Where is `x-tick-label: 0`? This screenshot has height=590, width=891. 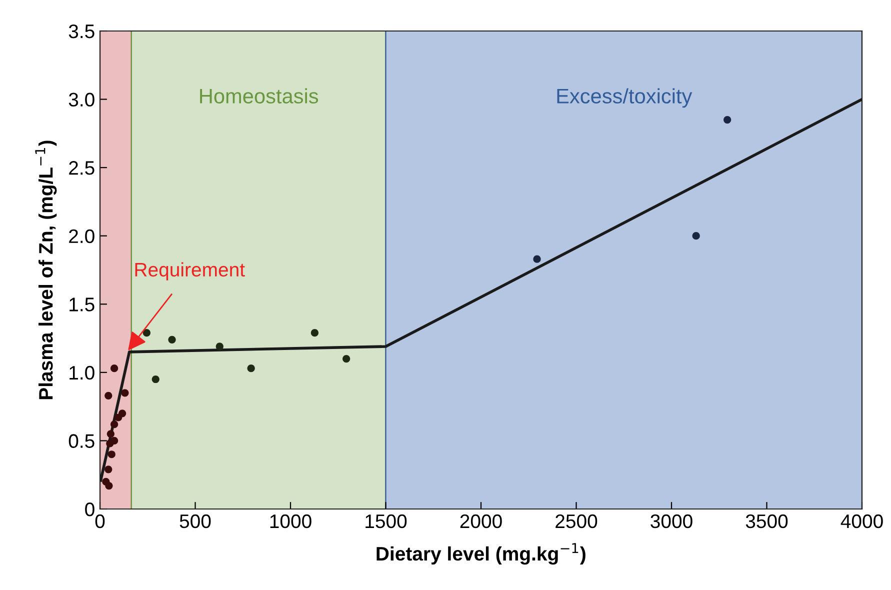
x-tick-label: 0 is located at coordinates (100, 521).